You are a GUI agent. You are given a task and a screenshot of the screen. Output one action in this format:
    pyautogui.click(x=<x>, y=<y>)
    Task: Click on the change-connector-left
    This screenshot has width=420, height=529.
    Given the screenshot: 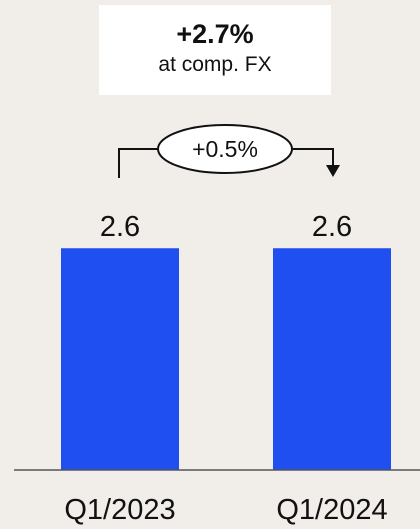 What is the action you would take?
    pyautogui.click(x=138, y=163)
    